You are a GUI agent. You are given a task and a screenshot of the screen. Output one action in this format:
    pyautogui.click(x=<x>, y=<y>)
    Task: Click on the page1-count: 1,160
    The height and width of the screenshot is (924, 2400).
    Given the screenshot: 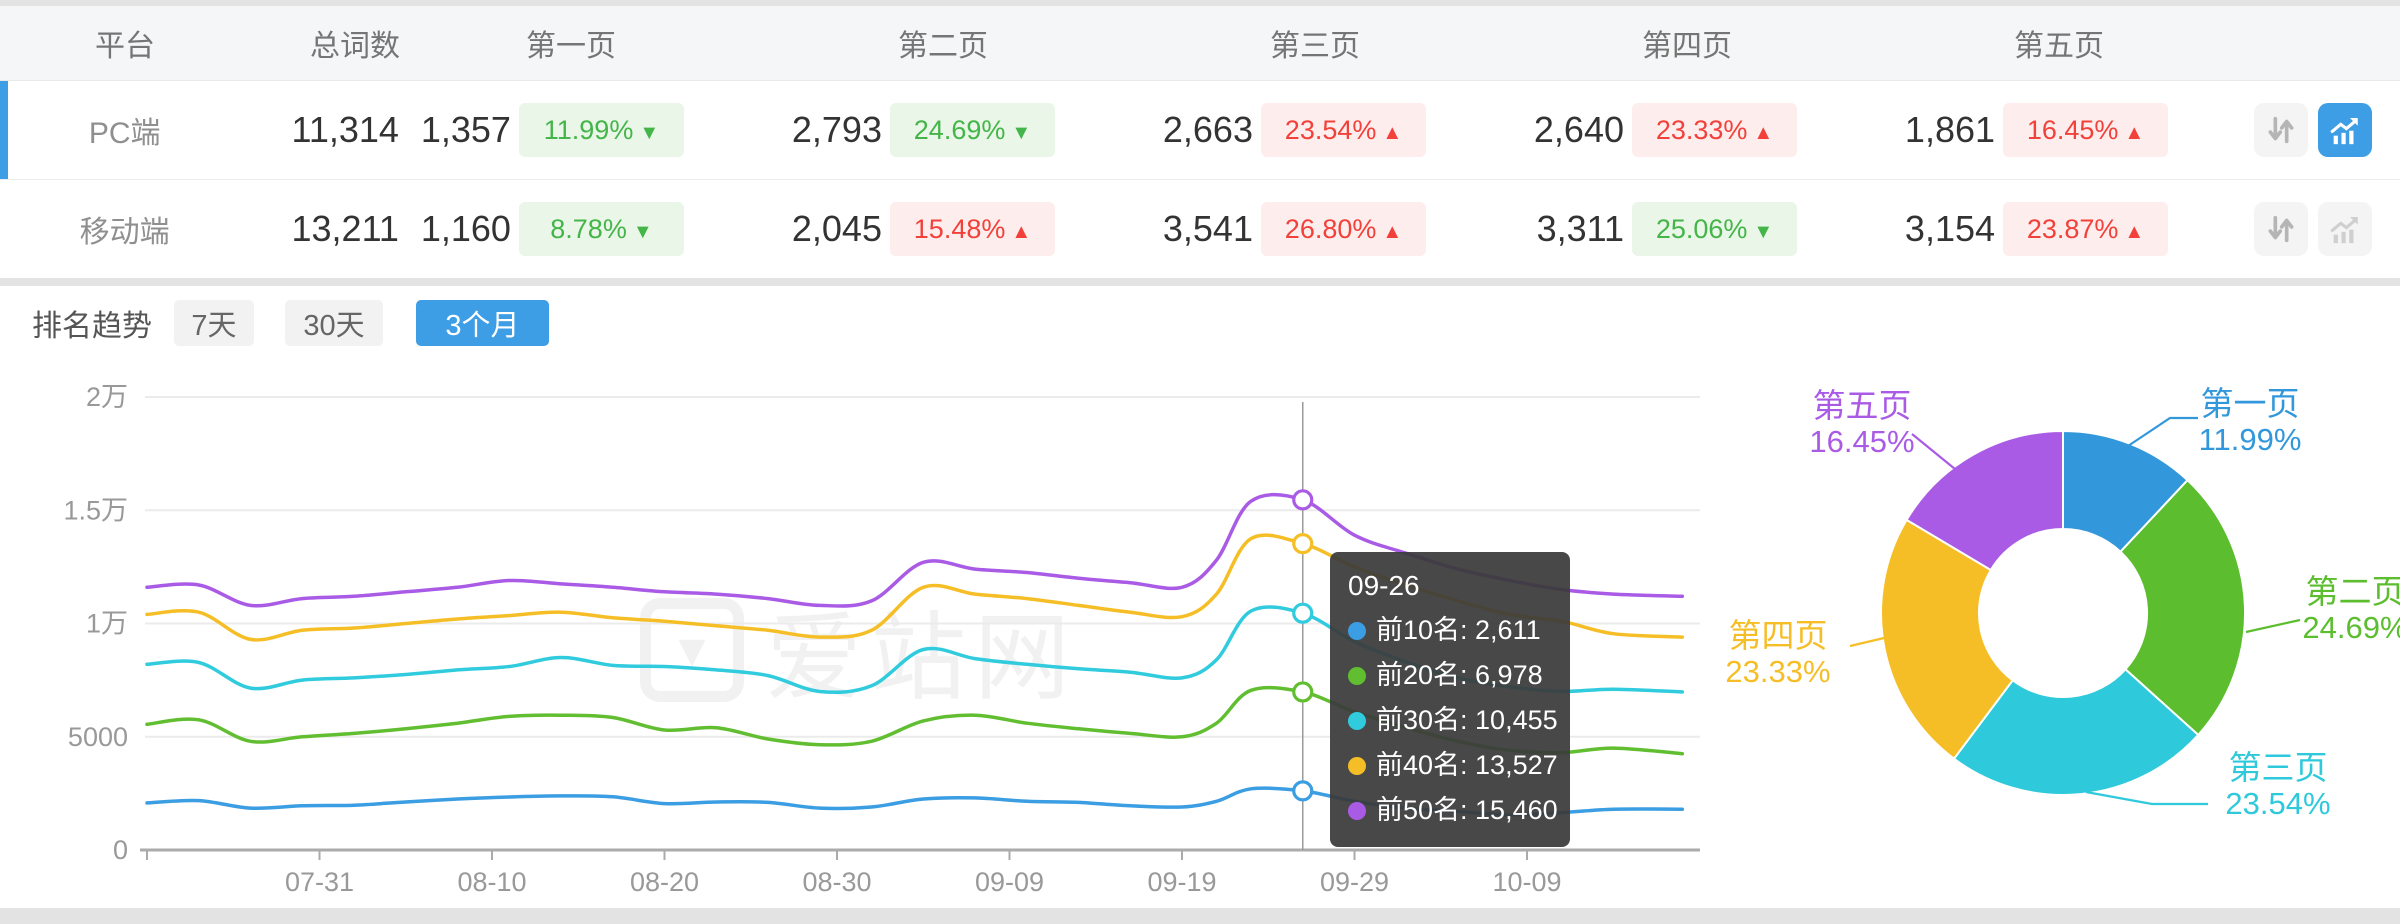 What is the action you would take?
    pyautogui.click(x=465, y=228)
    